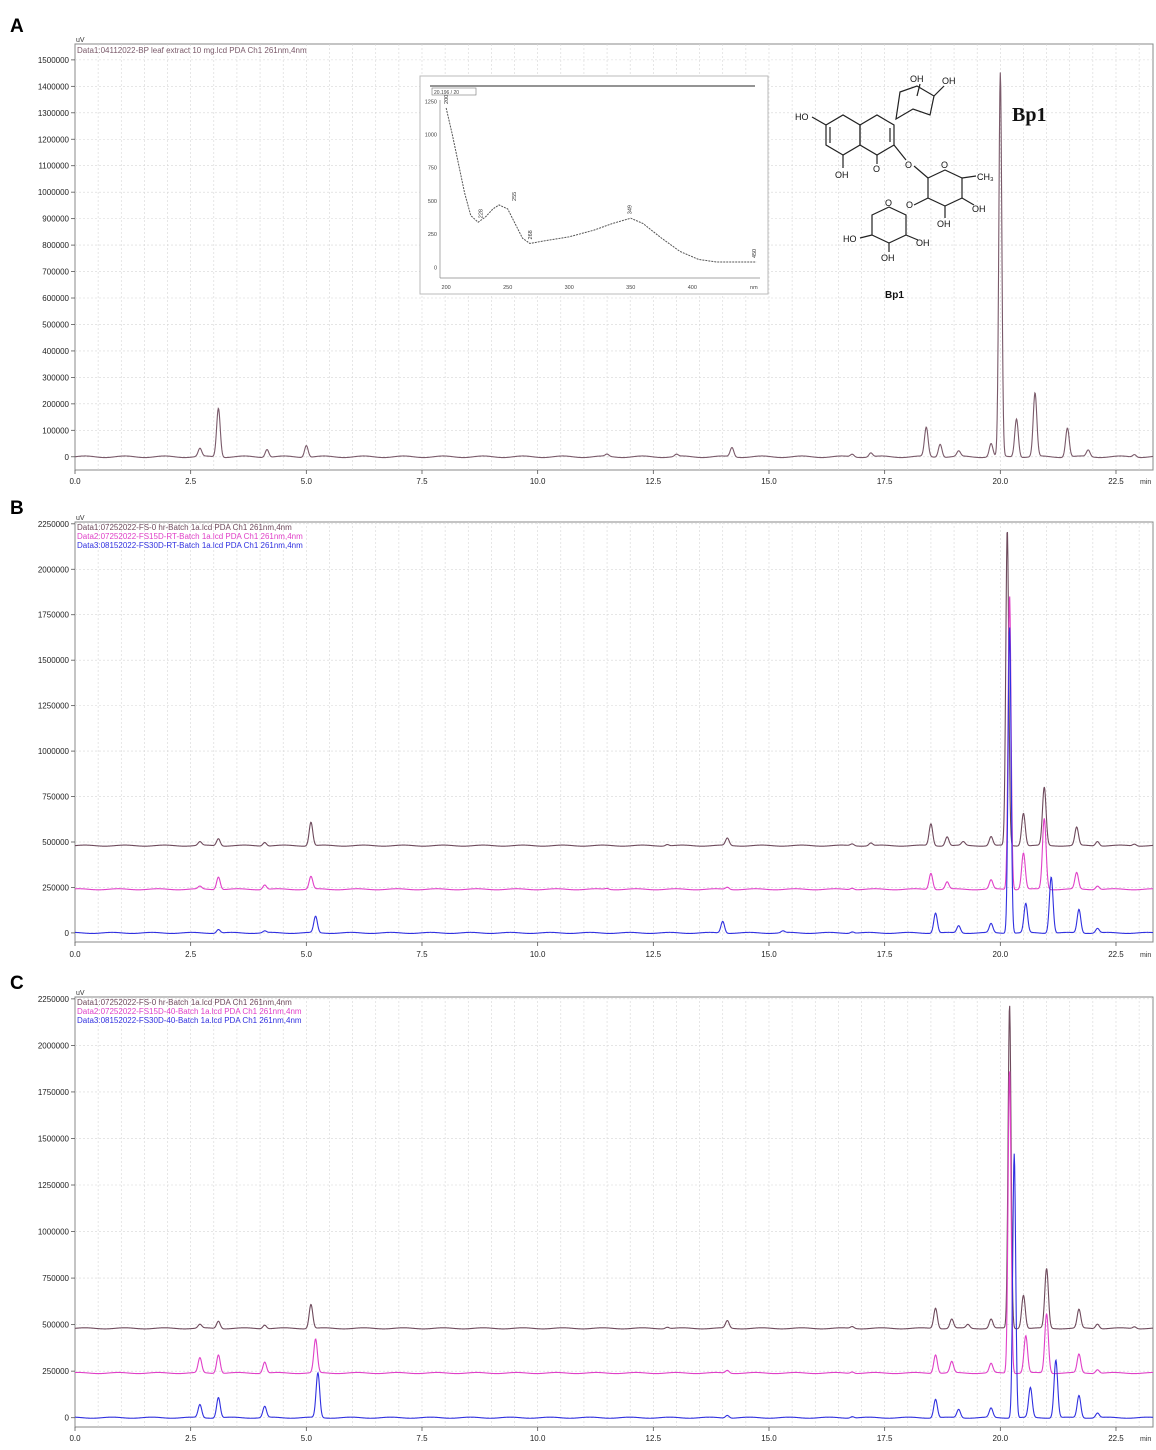 The width and height of the screenshot is (1156, 1450). I want to click on atom-ring-o: O, so click(944, 165).